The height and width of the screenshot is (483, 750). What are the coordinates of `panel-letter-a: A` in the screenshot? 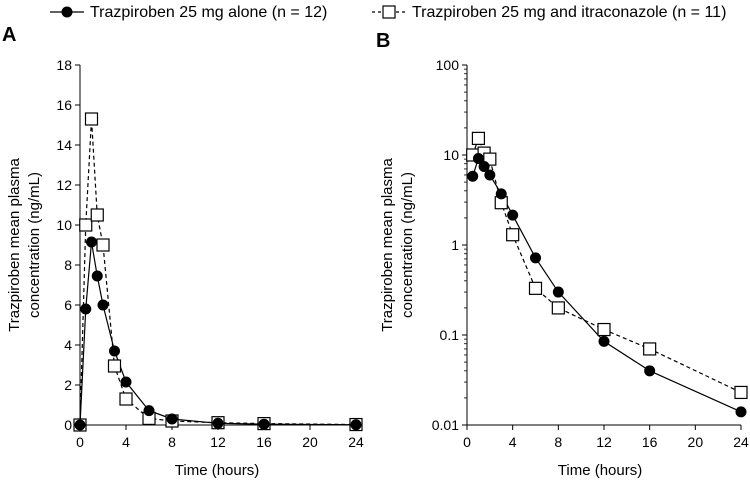 It's located at (9, 35).